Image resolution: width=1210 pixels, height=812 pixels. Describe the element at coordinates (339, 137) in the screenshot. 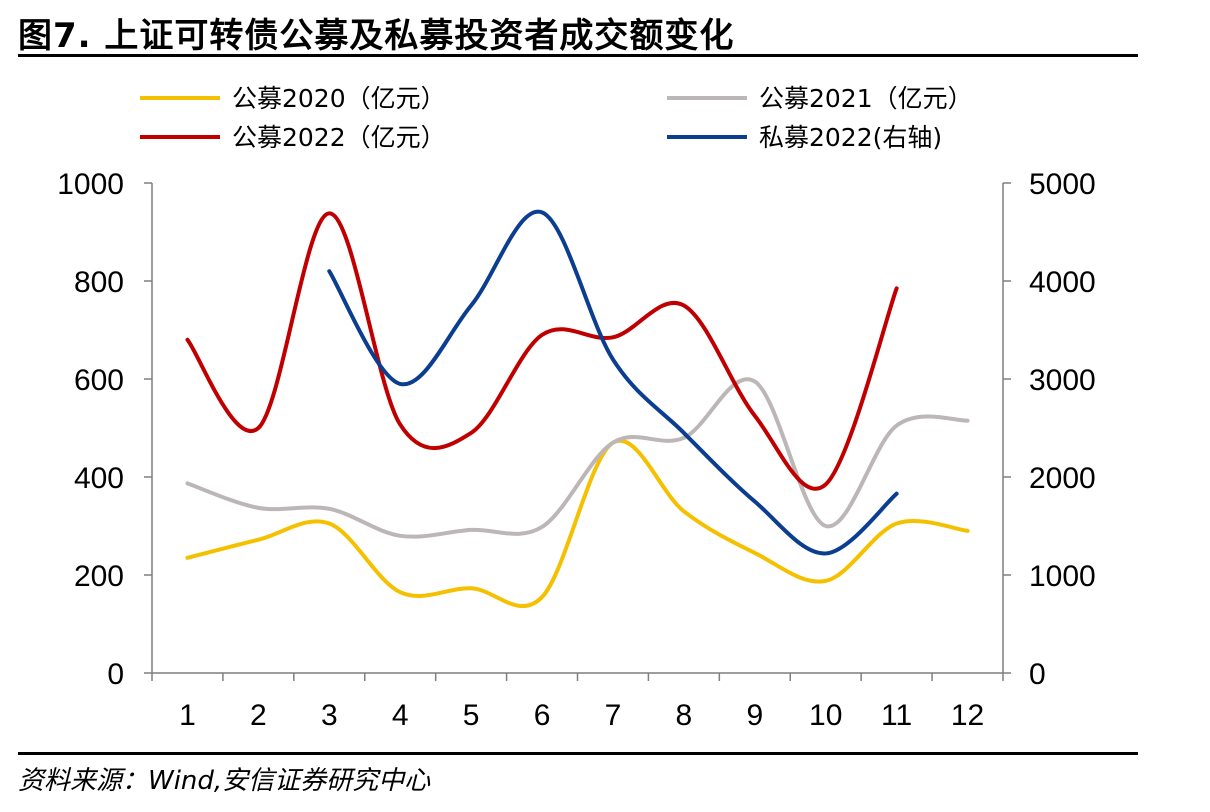

I see `legend-label: 公募2022（亿元）` at that location.